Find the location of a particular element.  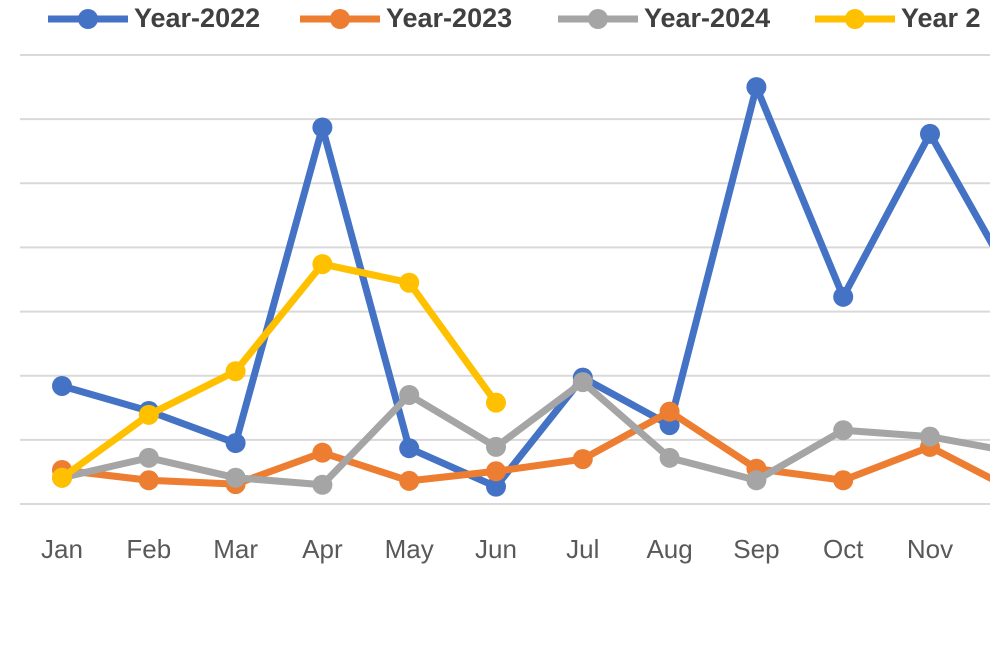

x-tick-label: Nov is located at coordinates (930, 549).